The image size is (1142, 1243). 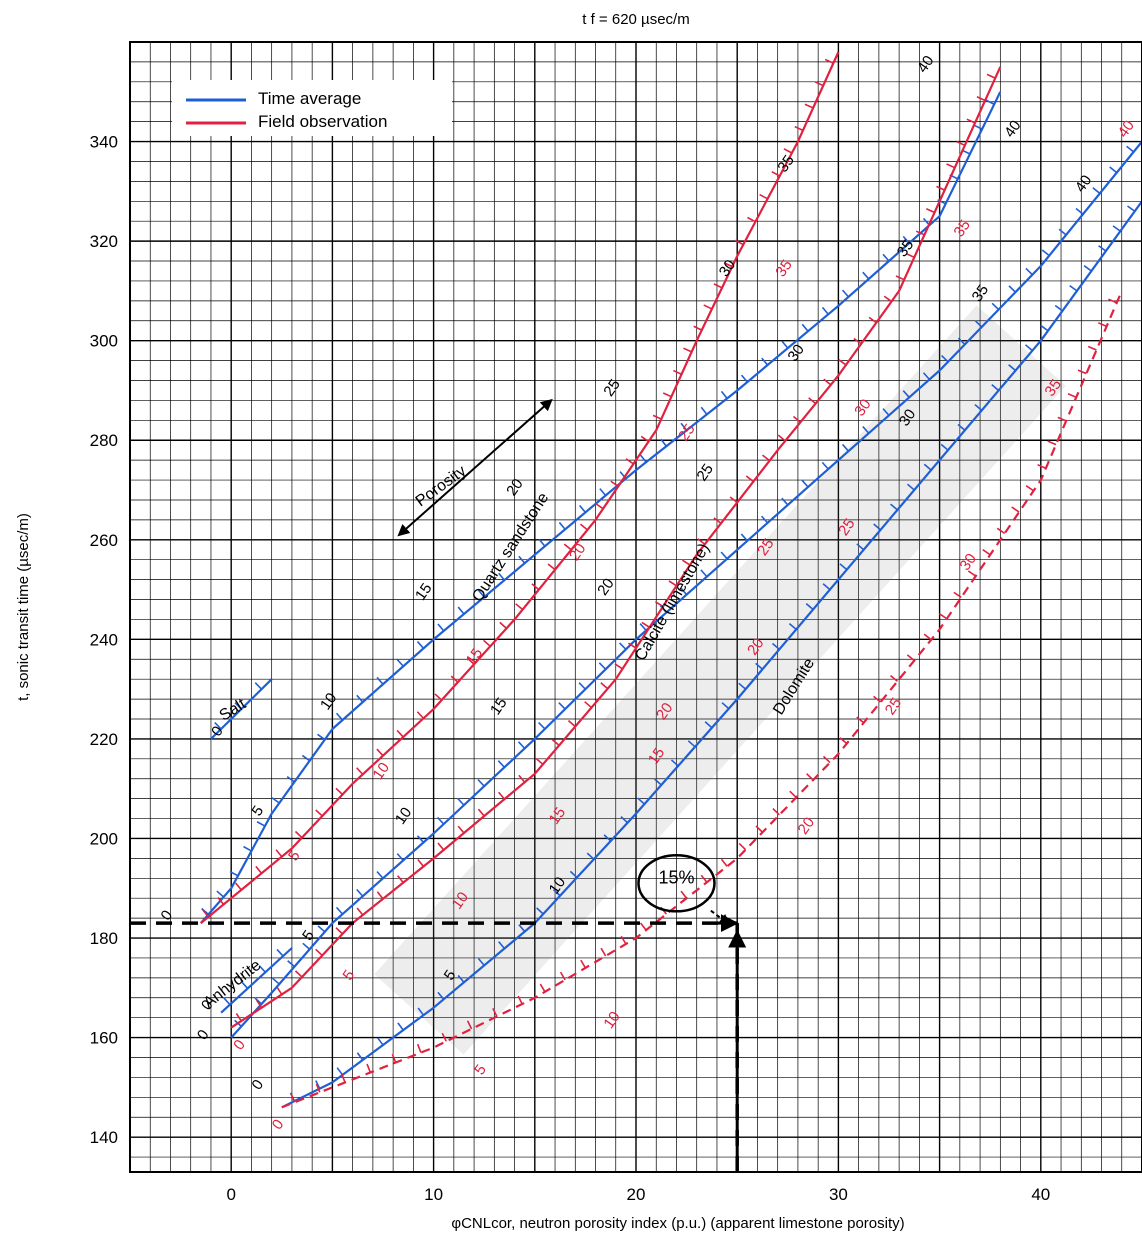 I want to click on porosity-value-label: 25, so click(x=686, y=432).